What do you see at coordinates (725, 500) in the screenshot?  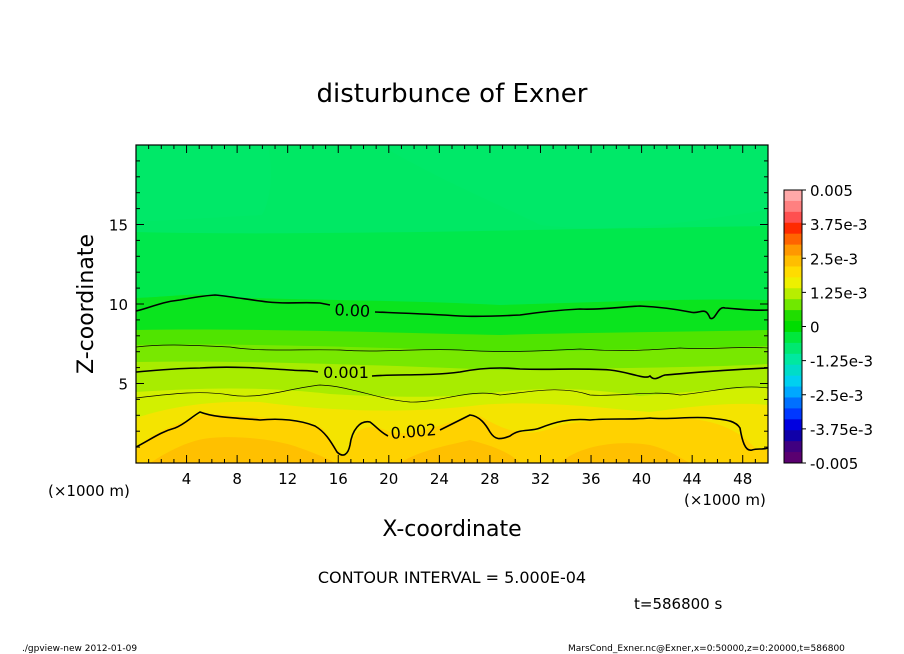 I see `x-unit-right: (×1000 m)` at bounding box center [725, 500].